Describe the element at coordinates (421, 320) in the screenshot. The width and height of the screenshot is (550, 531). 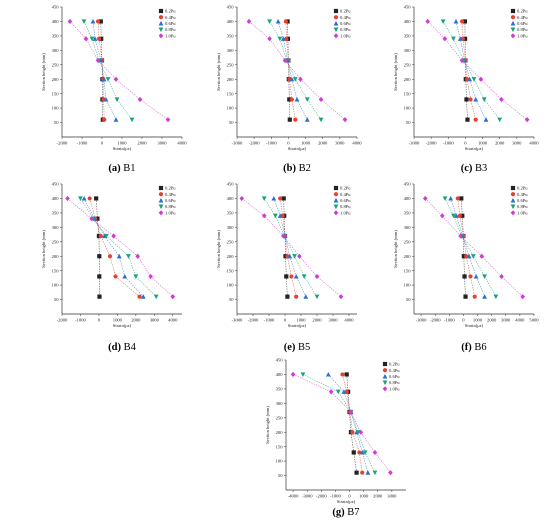
I see `x-tick-label: -3000` at that location.